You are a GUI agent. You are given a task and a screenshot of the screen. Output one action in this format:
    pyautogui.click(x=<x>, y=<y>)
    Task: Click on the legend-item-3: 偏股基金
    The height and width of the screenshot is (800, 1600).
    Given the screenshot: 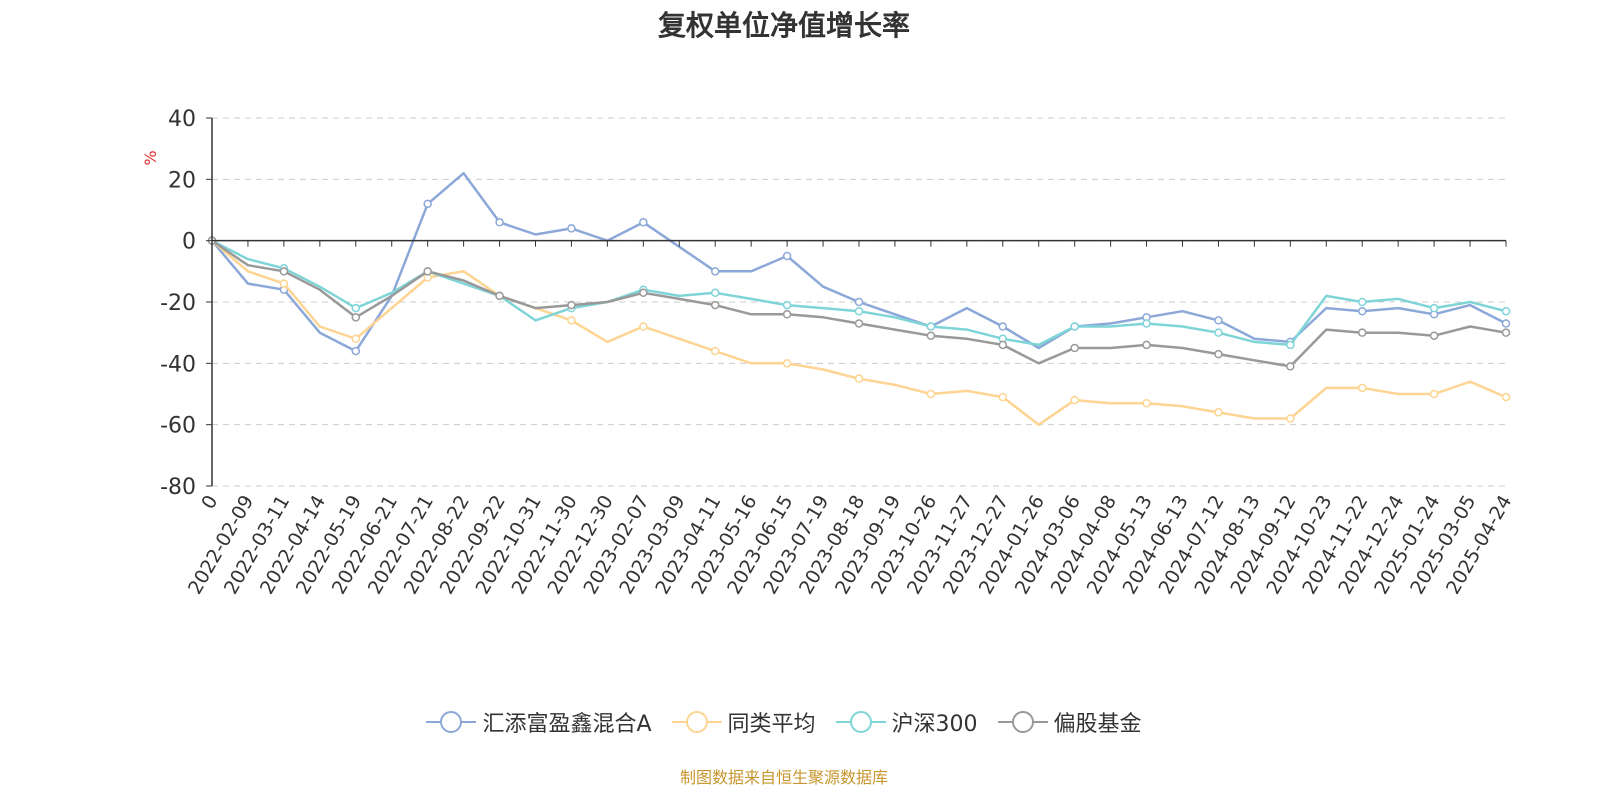 What is the action you would take?
    pyautogui.click(x=1069, y=722)
    